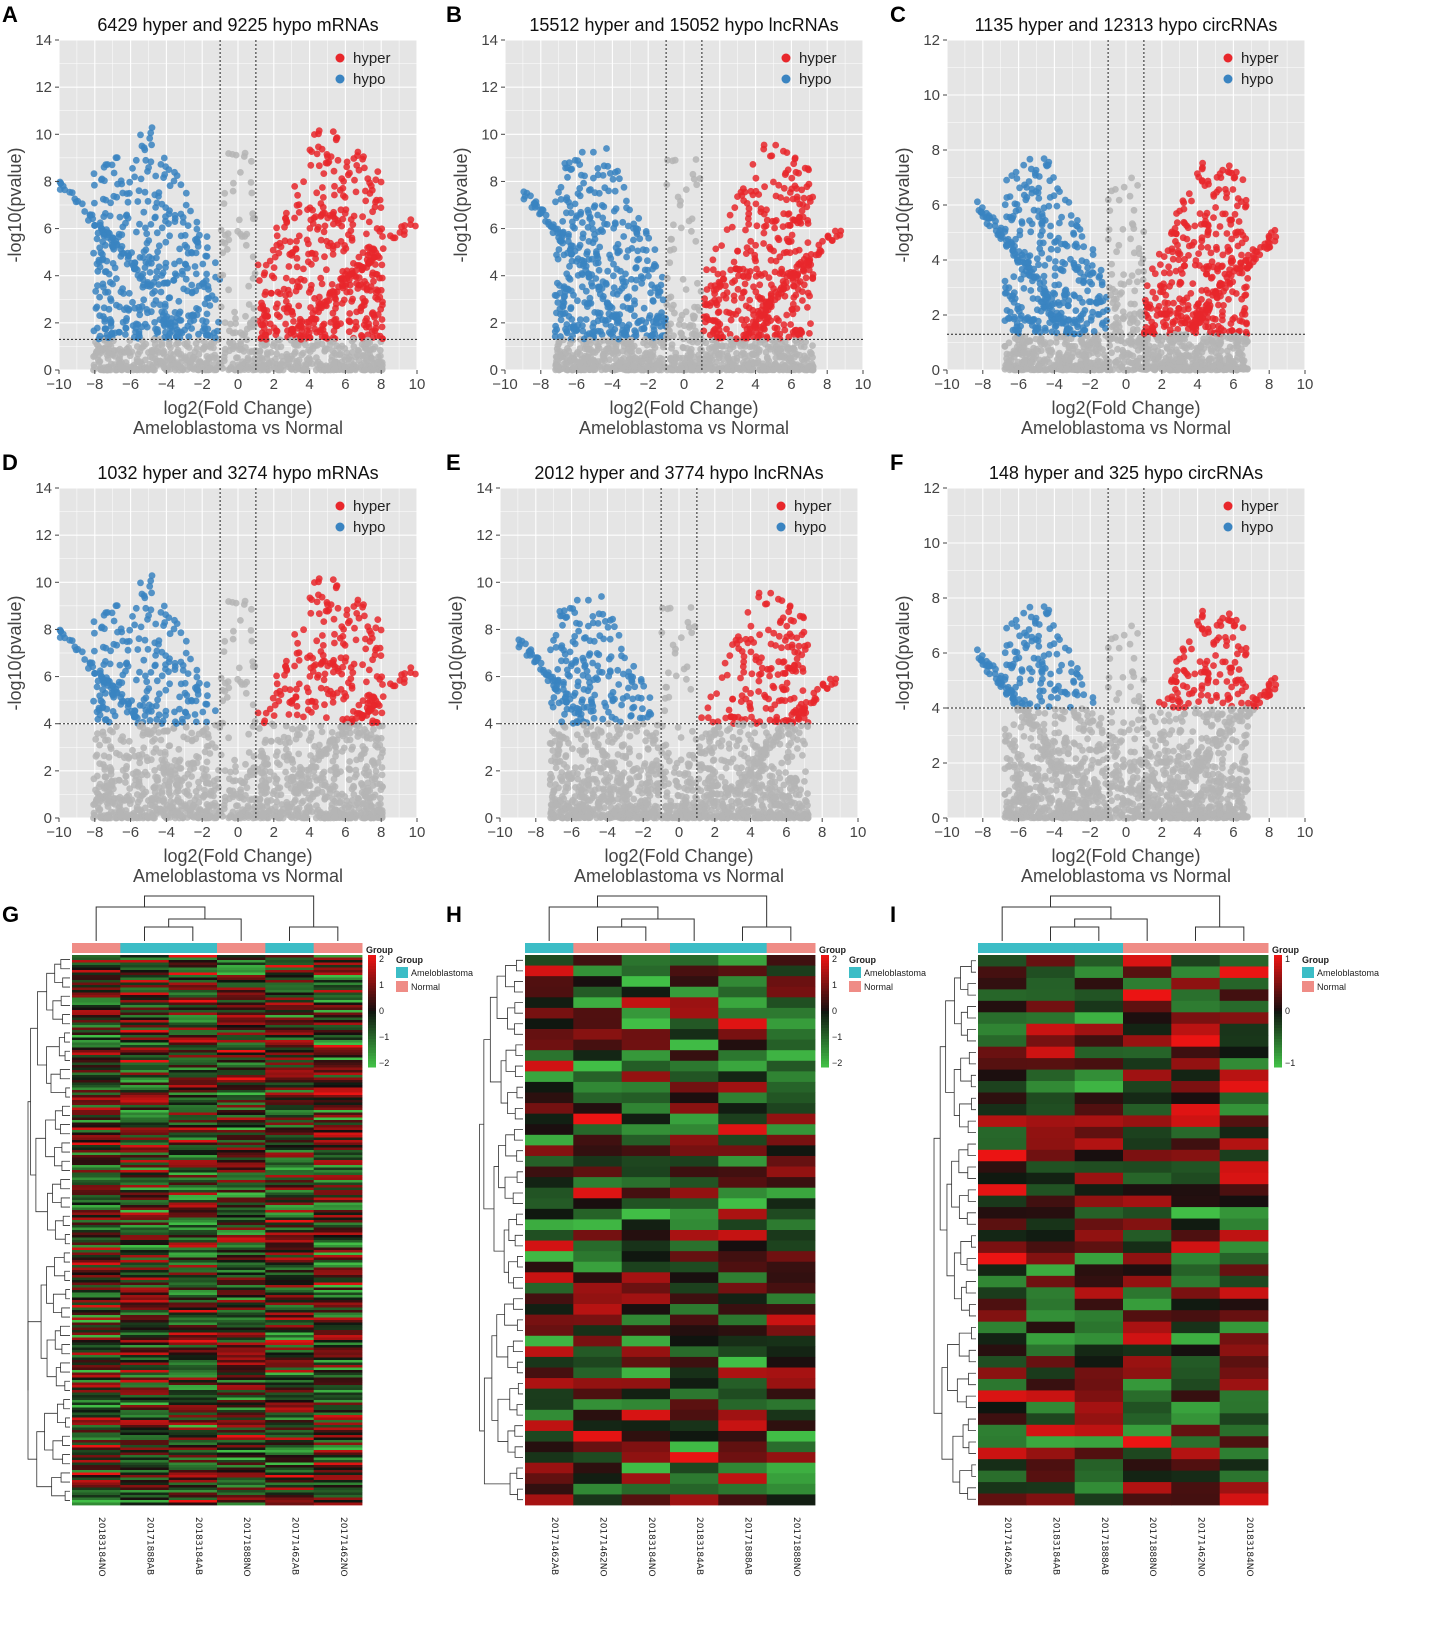 The height and width of the screenshot is (1638, 1441). What do you see at coordinates (489, 134) in the screenshot?
I see `y-tick-label: 10` at bounding box center [489, 134].